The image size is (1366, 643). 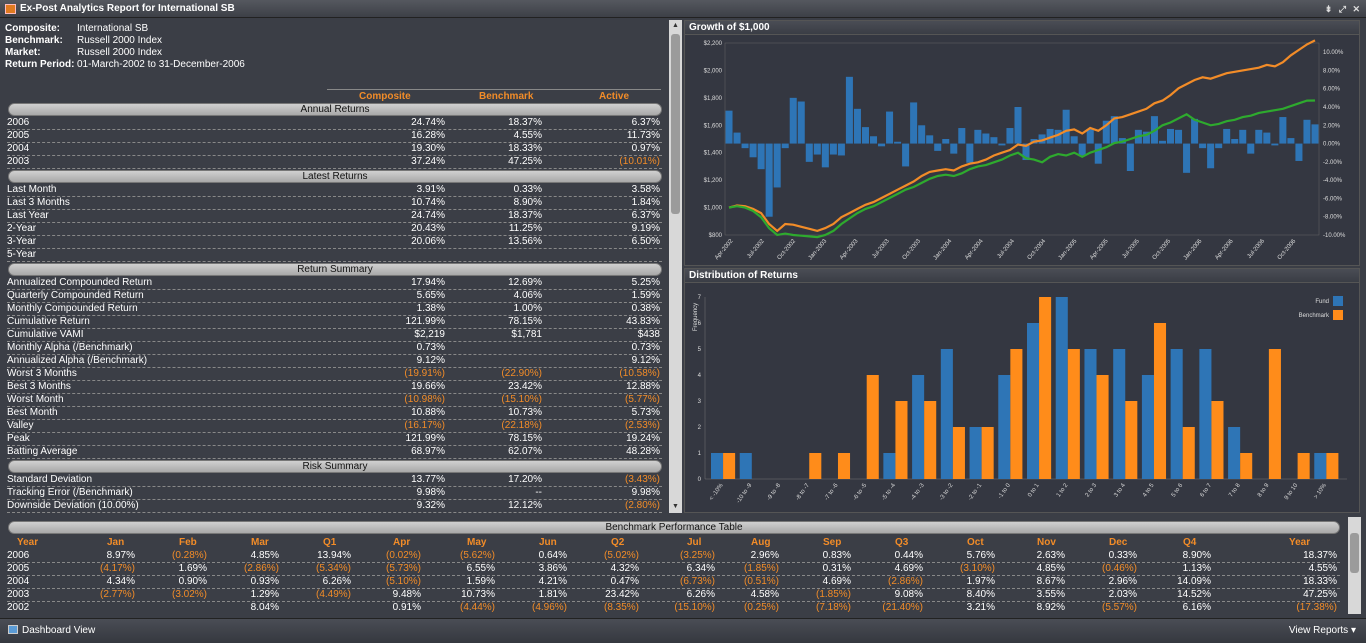 What do you see at coordinates (832, 492) in the screenshot?
I see `x-tick-label: -7 to -6` at bounding box center [832, 492].